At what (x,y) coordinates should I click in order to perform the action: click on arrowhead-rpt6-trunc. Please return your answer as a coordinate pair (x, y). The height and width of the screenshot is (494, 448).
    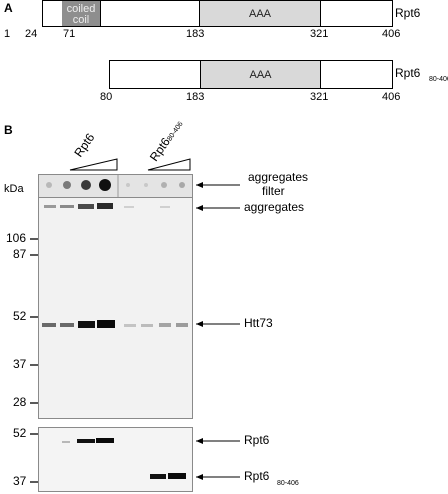
    Looking at the image, I should click on (199, 477).